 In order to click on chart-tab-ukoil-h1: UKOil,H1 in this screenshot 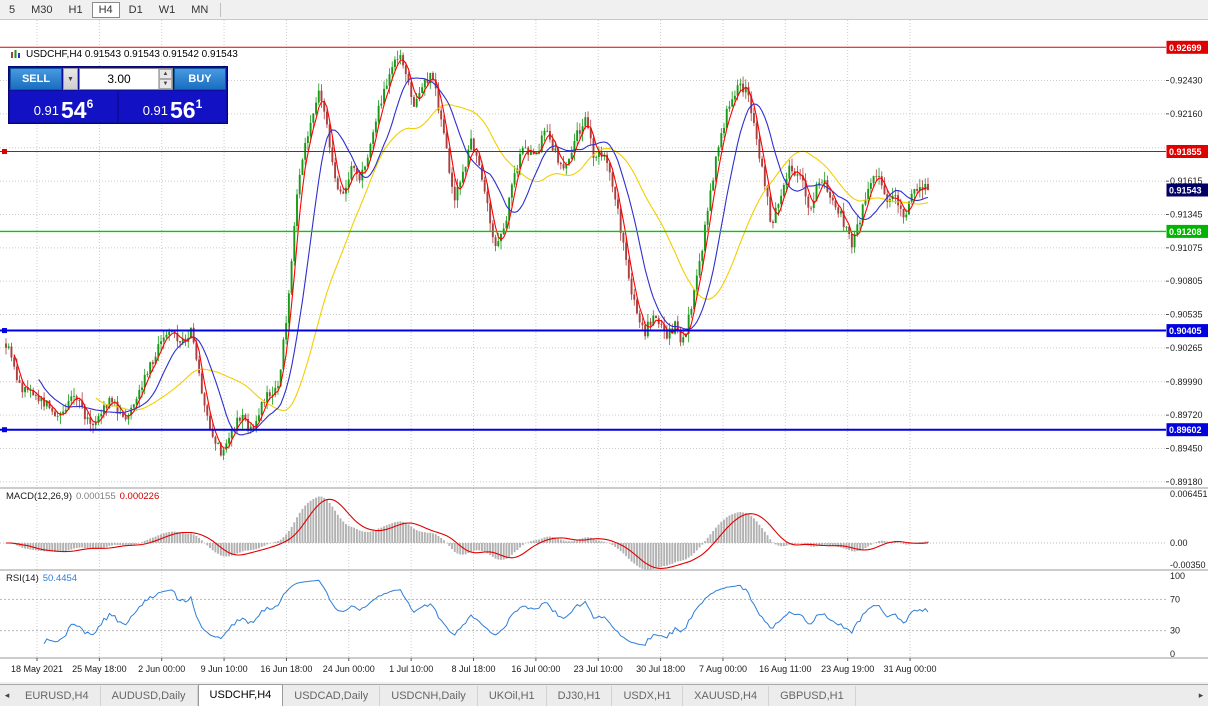, I will do `click(512, 696)`.